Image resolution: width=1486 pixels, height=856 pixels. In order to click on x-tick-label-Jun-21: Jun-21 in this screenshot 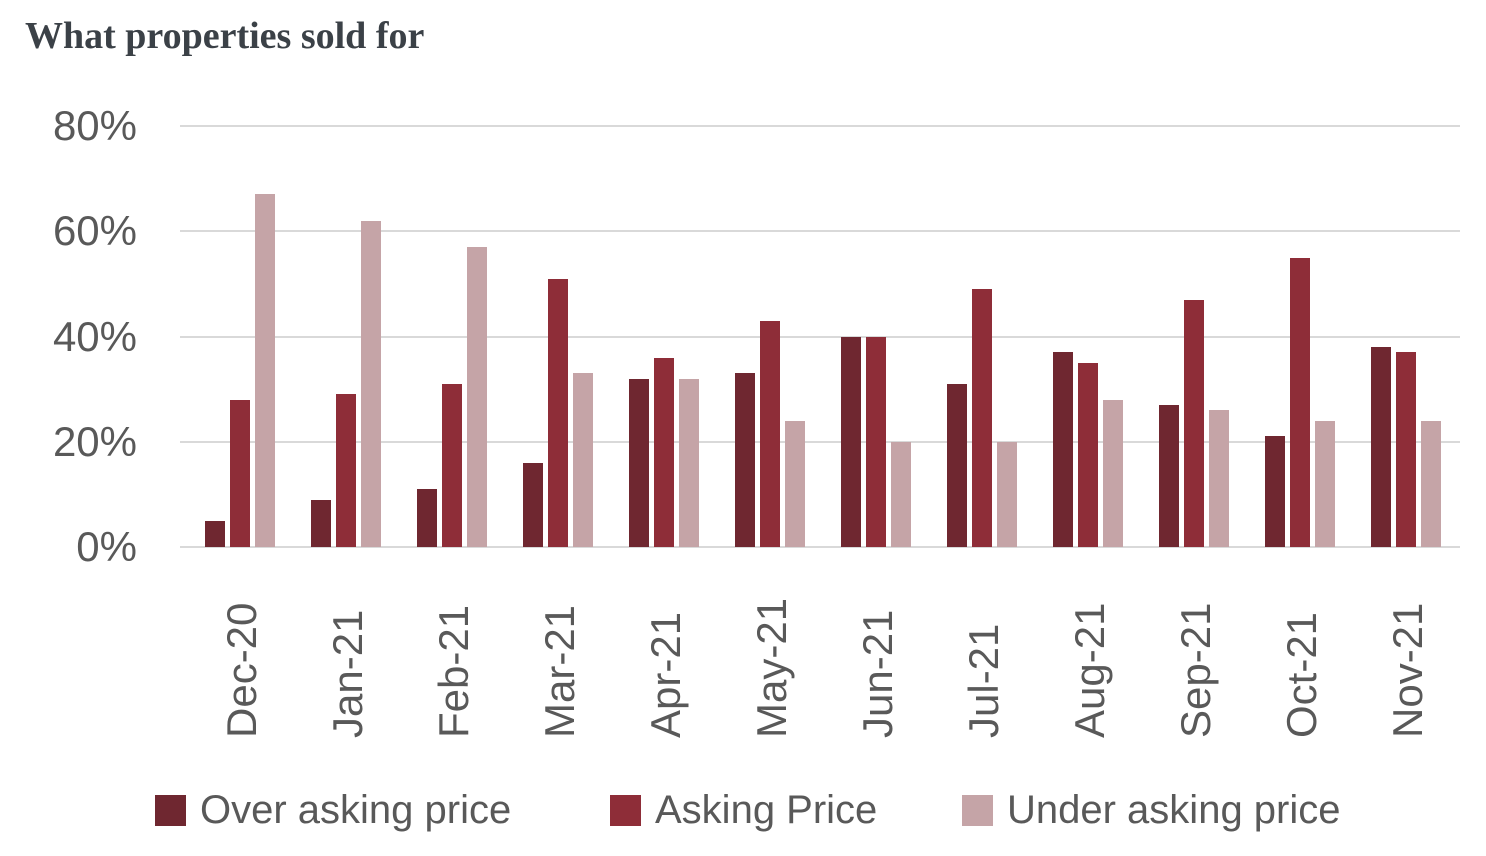, I will do `click(877, 673)`.